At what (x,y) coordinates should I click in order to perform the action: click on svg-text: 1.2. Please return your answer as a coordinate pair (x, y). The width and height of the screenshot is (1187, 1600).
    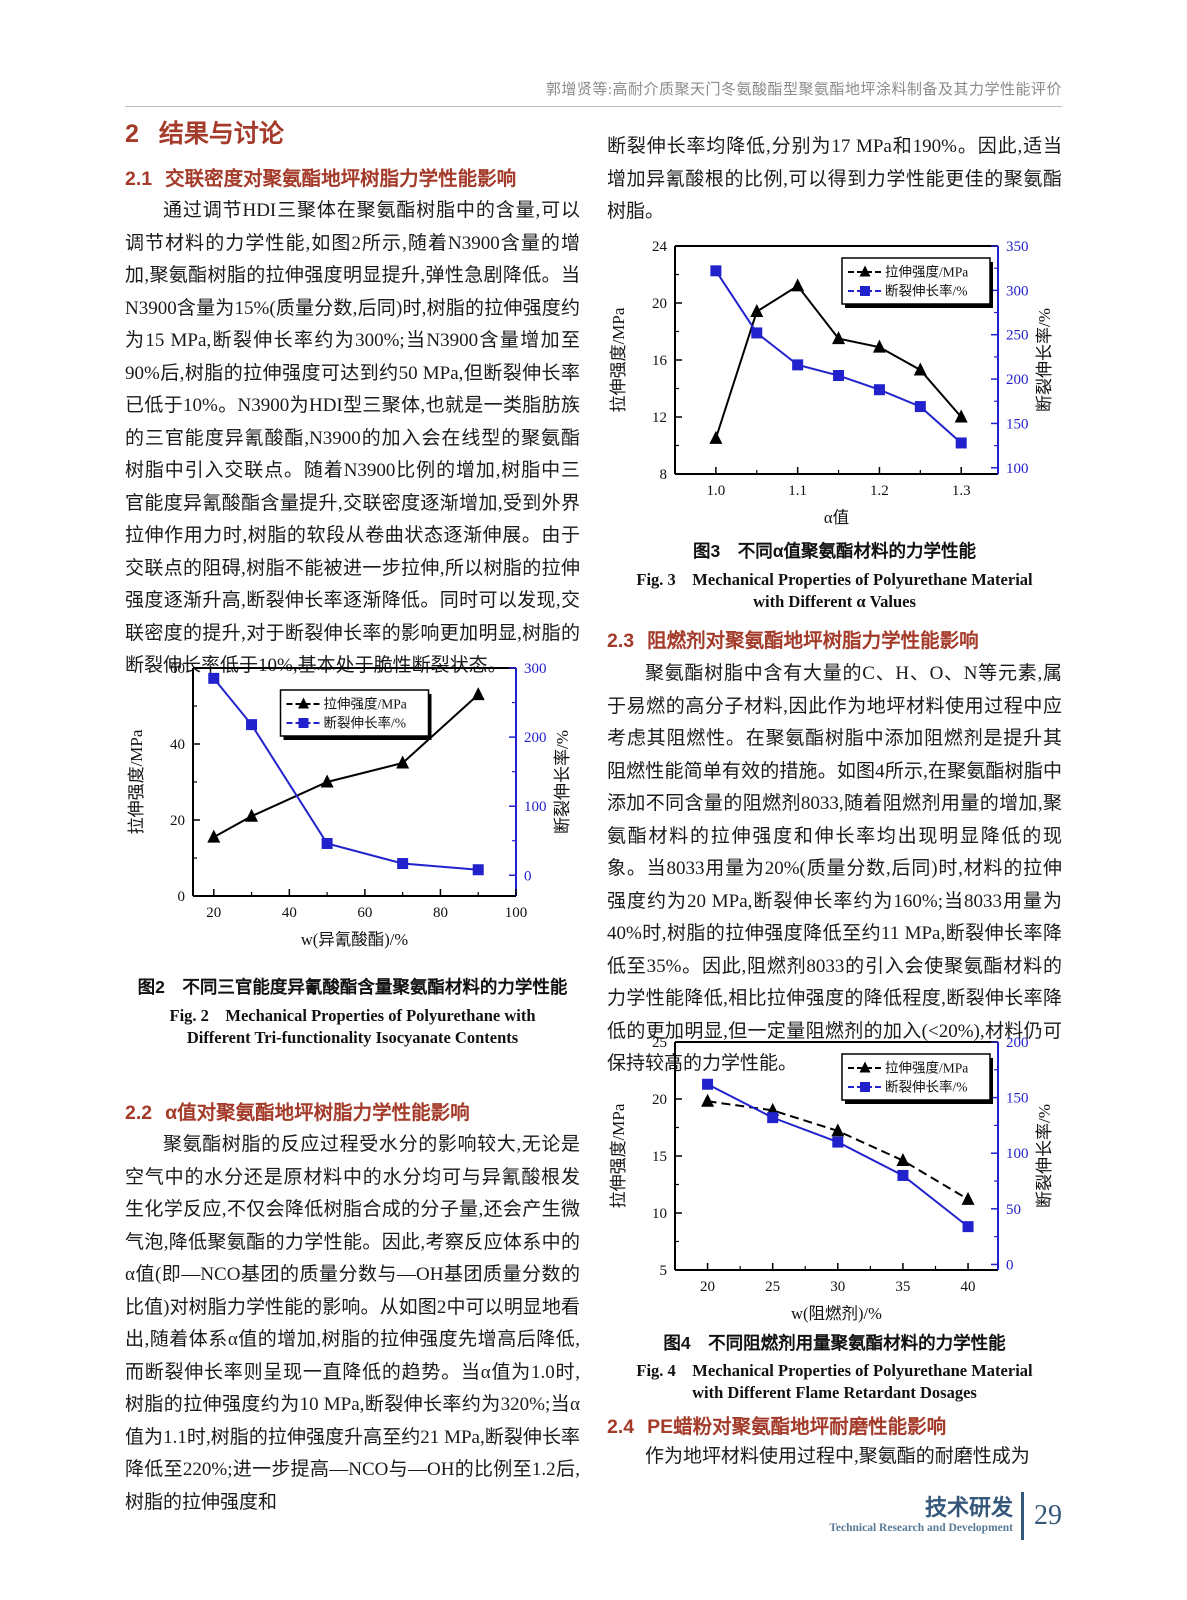
    Looking at the image, I should click on (879, 491).